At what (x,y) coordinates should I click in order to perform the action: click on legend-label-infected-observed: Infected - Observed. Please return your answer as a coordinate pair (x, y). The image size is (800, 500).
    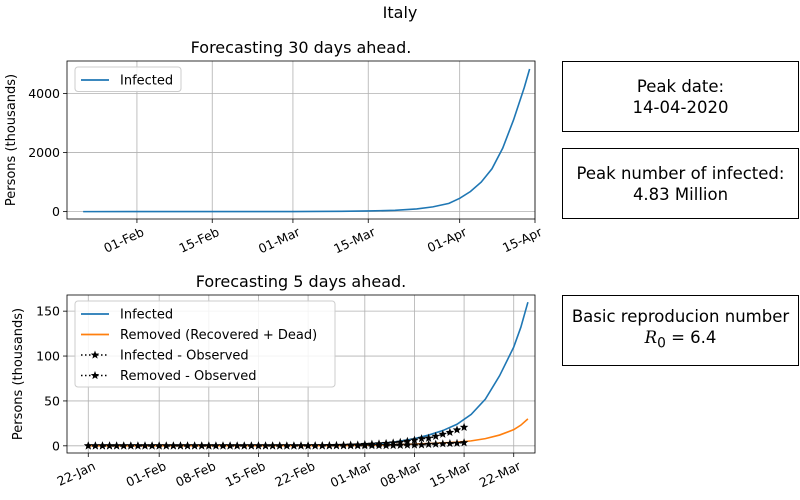
    Looking at the image, I should click on (184, 356).